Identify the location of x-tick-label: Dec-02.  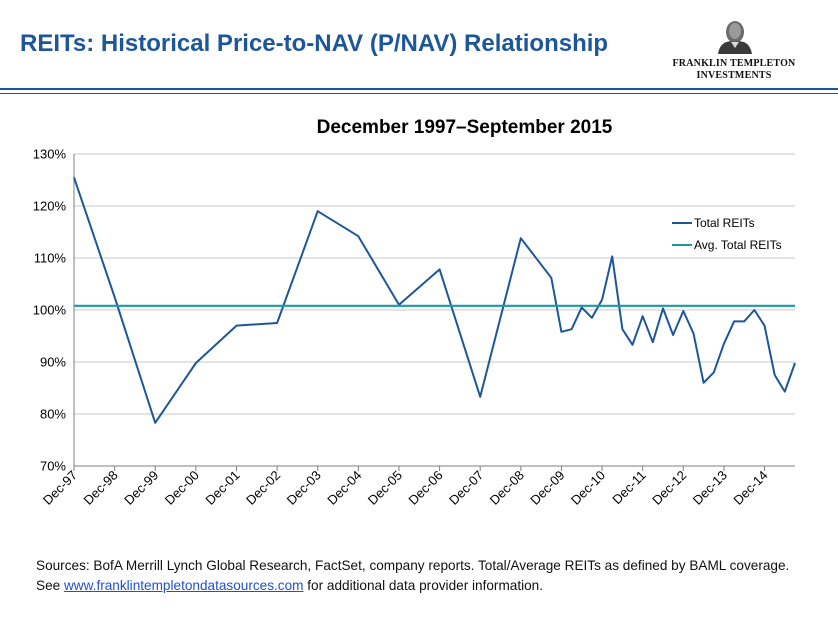
(263, 488).